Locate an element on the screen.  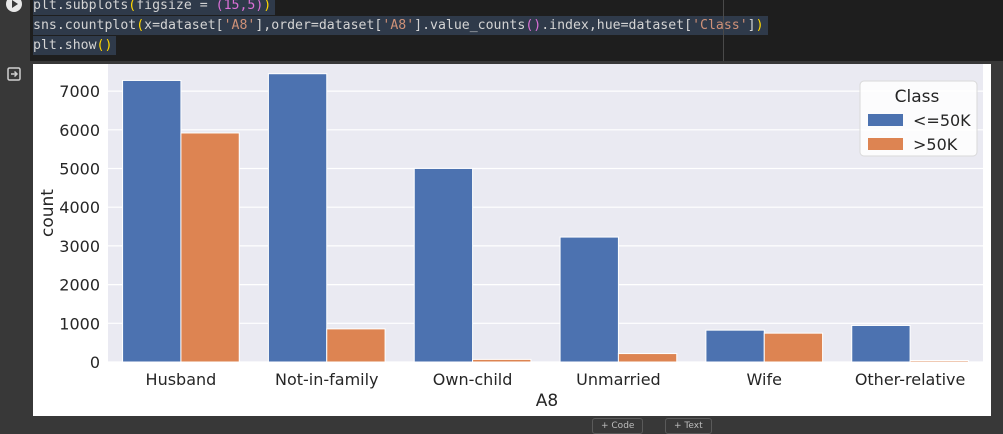
code-token: figsize = is located at coordinates (176, 6).